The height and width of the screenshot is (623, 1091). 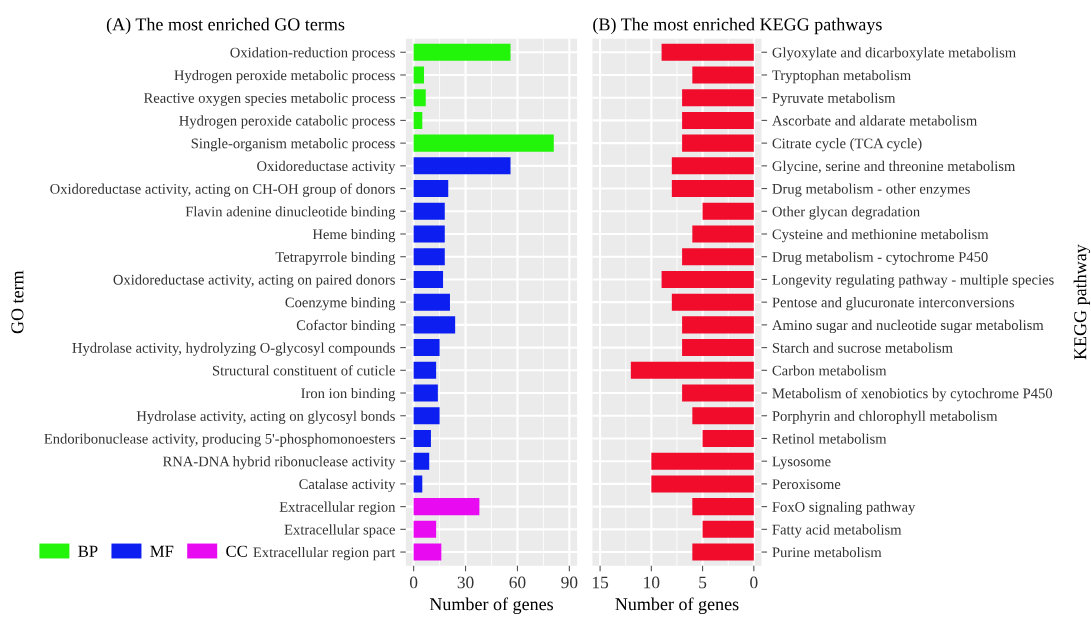 What do you see at coordinates (335, 258) in the screenshot?
I see `y-tick-label: Tetrapyrrole binding` at bounding box center [335, 258].